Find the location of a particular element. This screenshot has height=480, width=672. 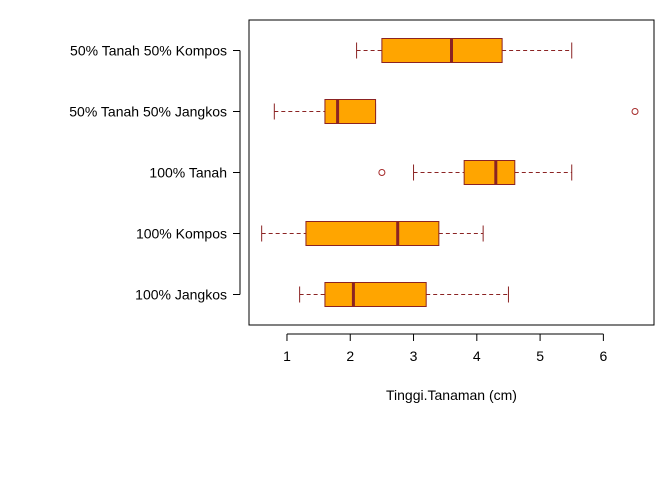

x-tick-label: 2 is located at coordinates (350, 356).